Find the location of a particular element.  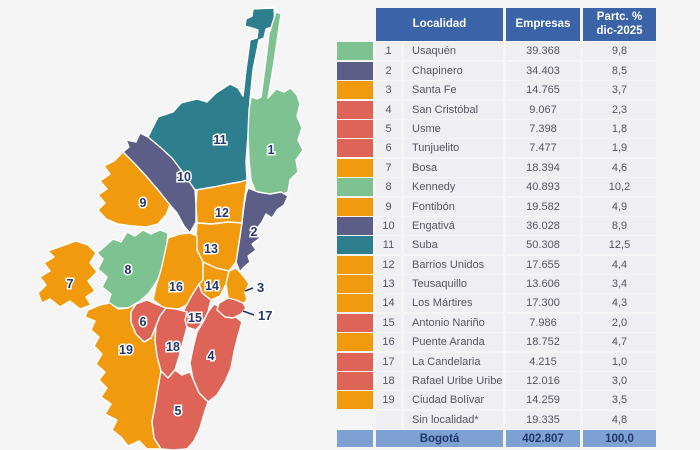

row-partc-value: 2,0 is located at coordinates (619, 322).